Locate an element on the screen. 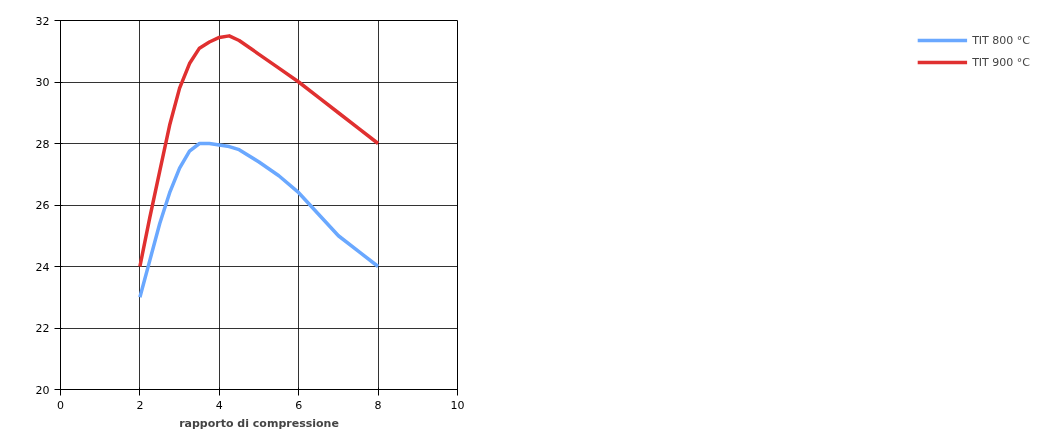 The image size is (1044, 436). x-tick-label: 6 is located at coordinates (299, 405).